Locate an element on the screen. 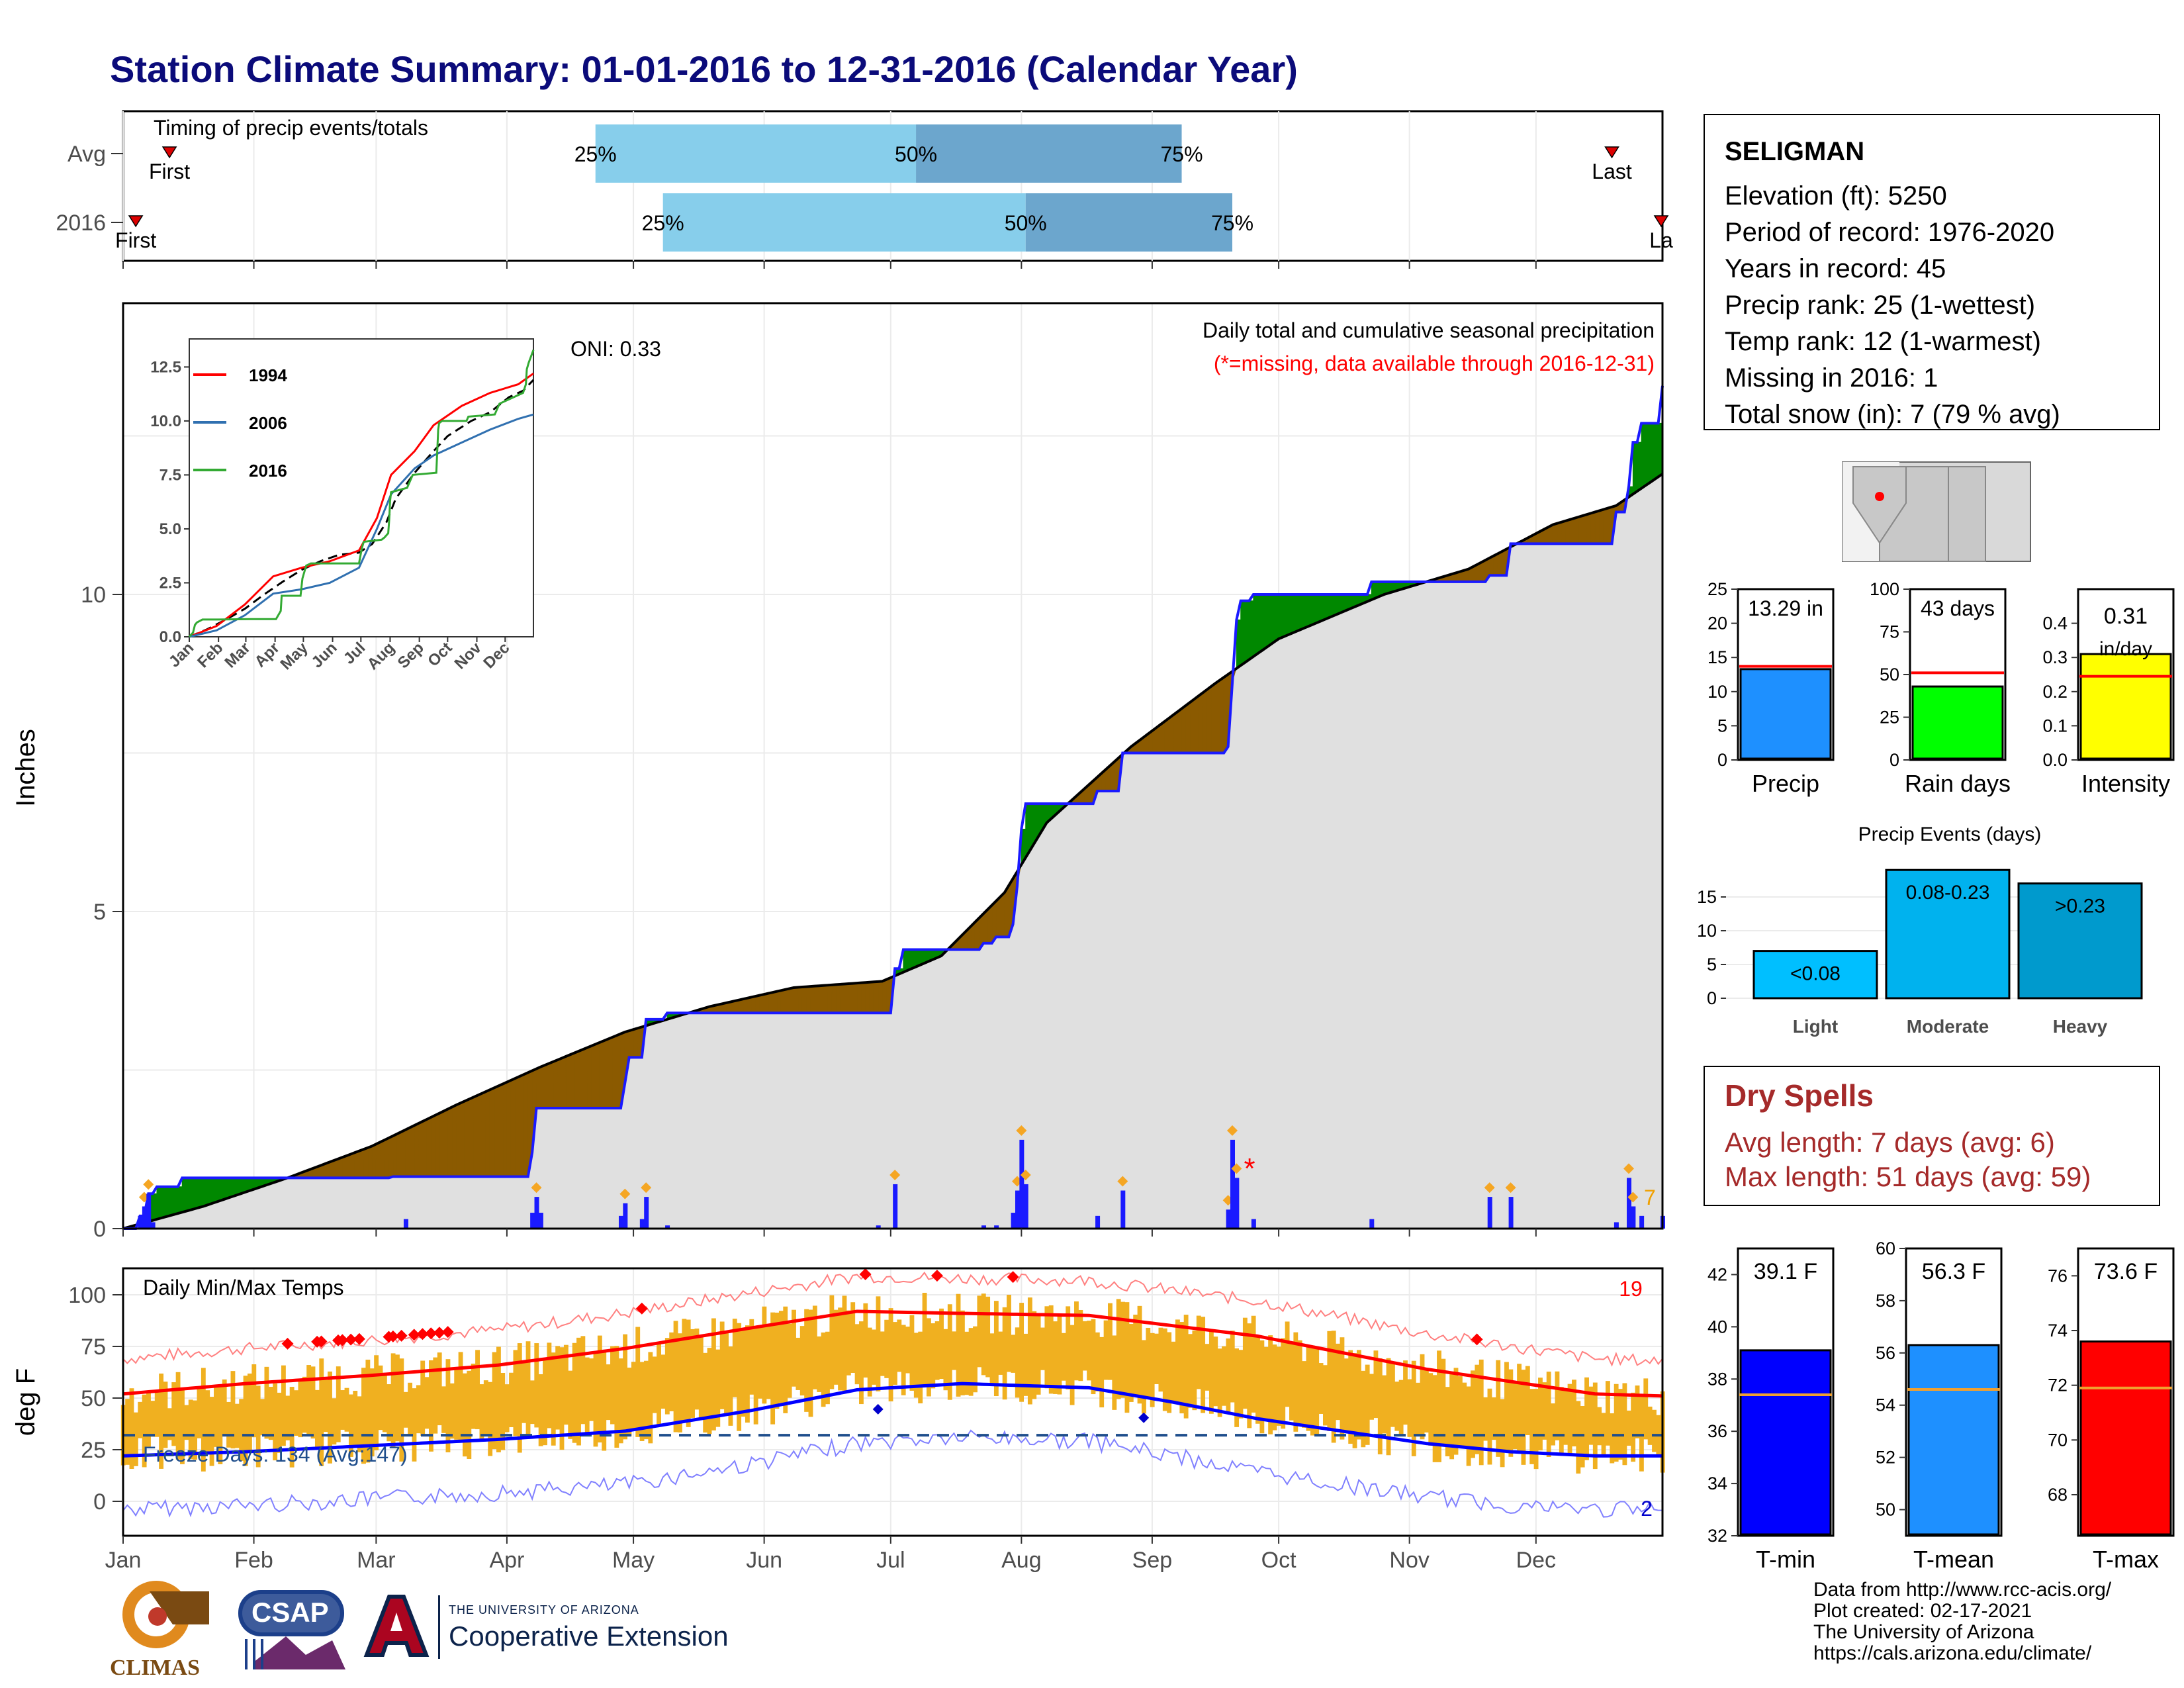 The height and width of the screenshot is (1688, 2184). summary-bar is located at coordinates (1957, 722).